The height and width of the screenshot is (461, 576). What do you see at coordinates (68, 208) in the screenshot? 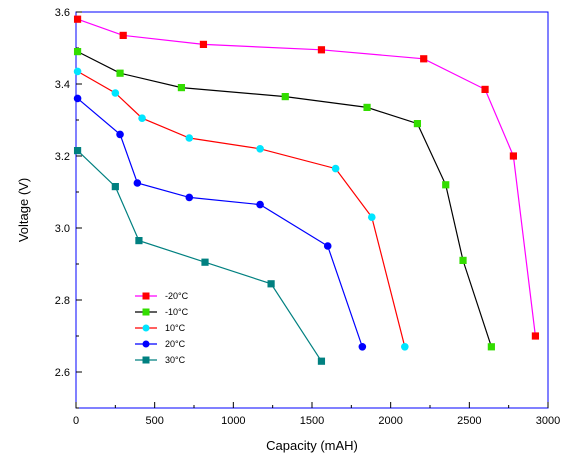
I see `y-axis: 2.6 2.8 3.0 3.2 3.4 3.6` at bounding box center [68, 208].